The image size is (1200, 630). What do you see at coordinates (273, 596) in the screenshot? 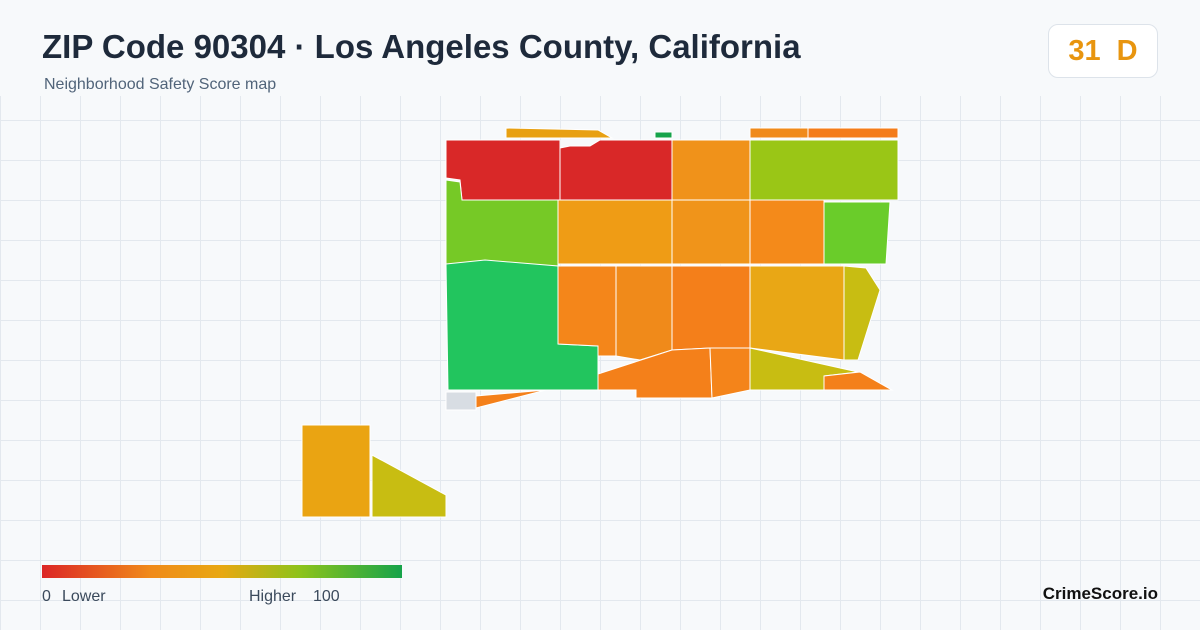
I see `legend-max-label: Higher` at bounding box center [273, 596].